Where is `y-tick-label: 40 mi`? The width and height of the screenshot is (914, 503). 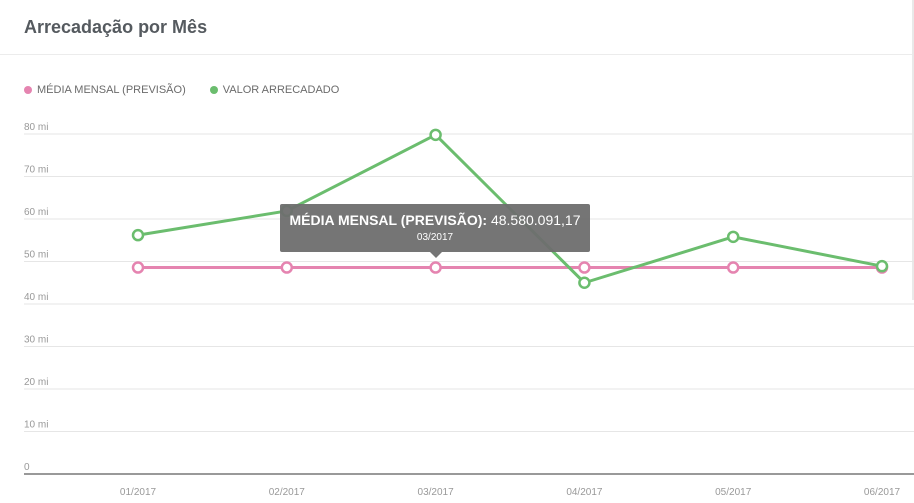 y-tick-label: 40 mi is located at coordinates (36, 297).